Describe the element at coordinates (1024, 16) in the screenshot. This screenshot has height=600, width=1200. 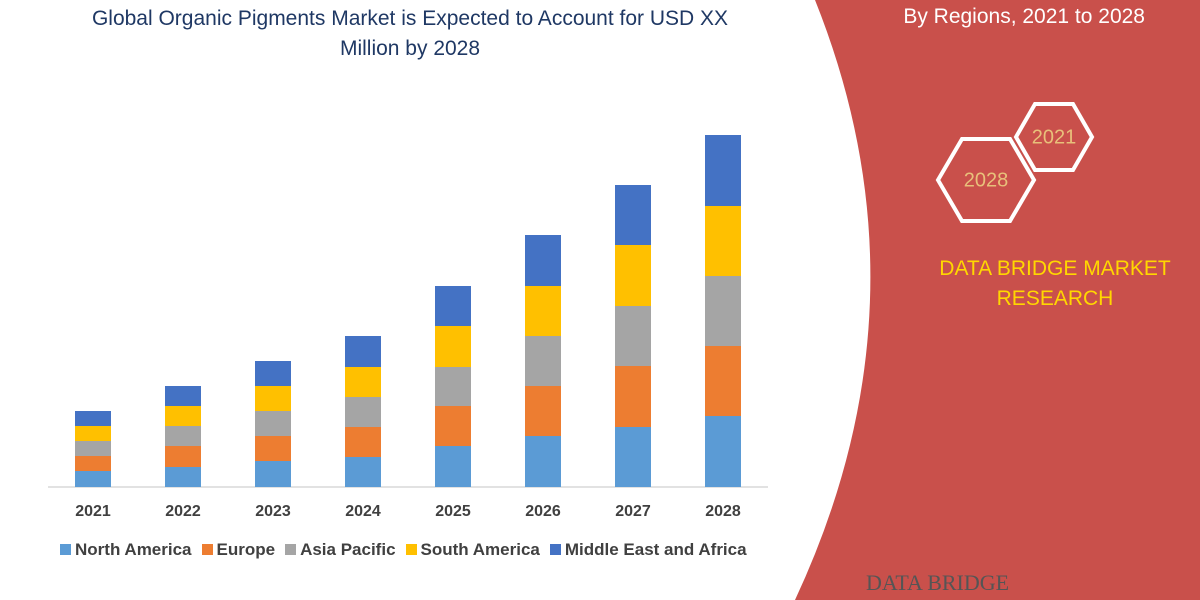
I see `panel-subtitle: By Regions, 2021 to 2028` at that location.